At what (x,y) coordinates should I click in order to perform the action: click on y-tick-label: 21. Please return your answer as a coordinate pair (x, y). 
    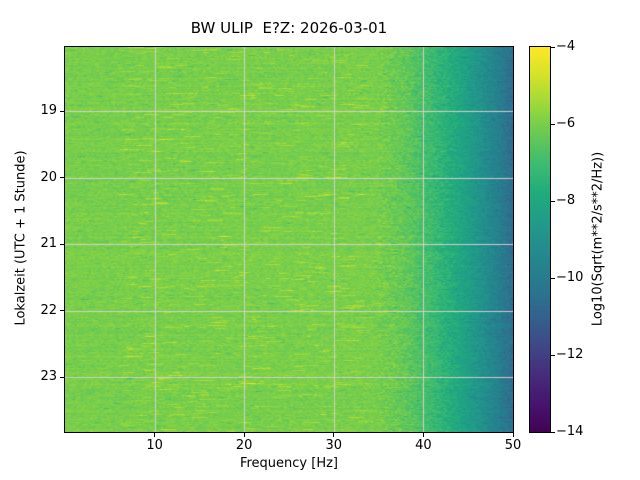
    Looking at the image, I should click on (48, 244).